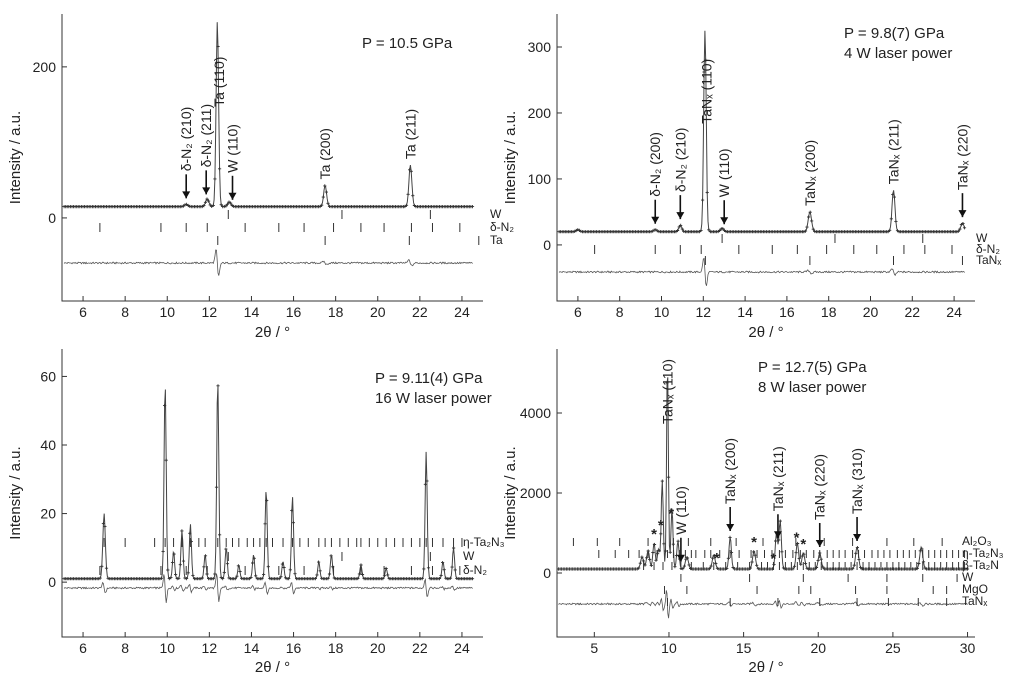 The image size is (1024, 699). I want to click on pressure-annotation: P = 10.5 GPa, so click(407, 43).